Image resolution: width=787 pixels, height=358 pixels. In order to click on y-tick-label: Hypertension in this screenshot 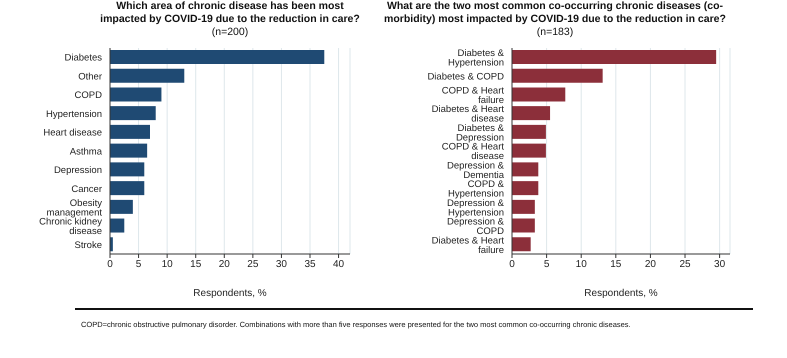, I will do `click(74, 114)`.